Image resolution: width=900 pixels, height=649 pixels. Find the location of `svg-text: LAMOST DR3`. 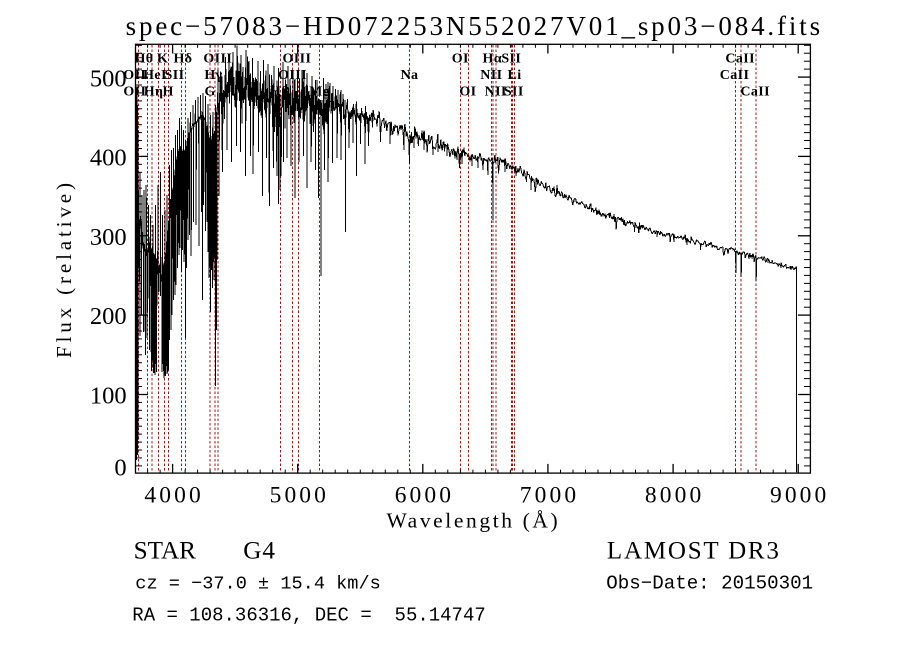

svg-text: LAMOST DR3 is located at coordinates (694, 551).